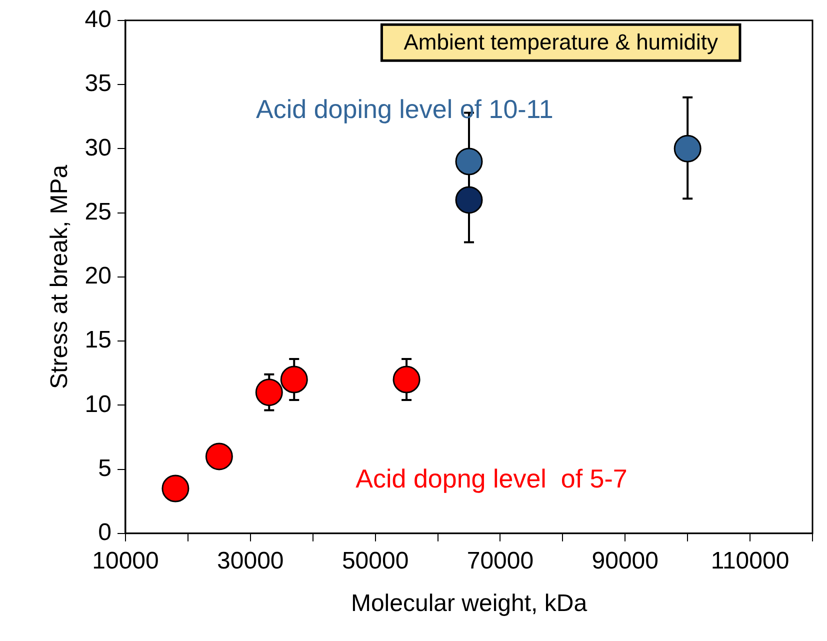 The height and width of the screenshot is (641, 827). What do you see at coordinates (98, 84) in the screenshot?
I see `y-tick-label: 35` at bounding box center [98, 84].